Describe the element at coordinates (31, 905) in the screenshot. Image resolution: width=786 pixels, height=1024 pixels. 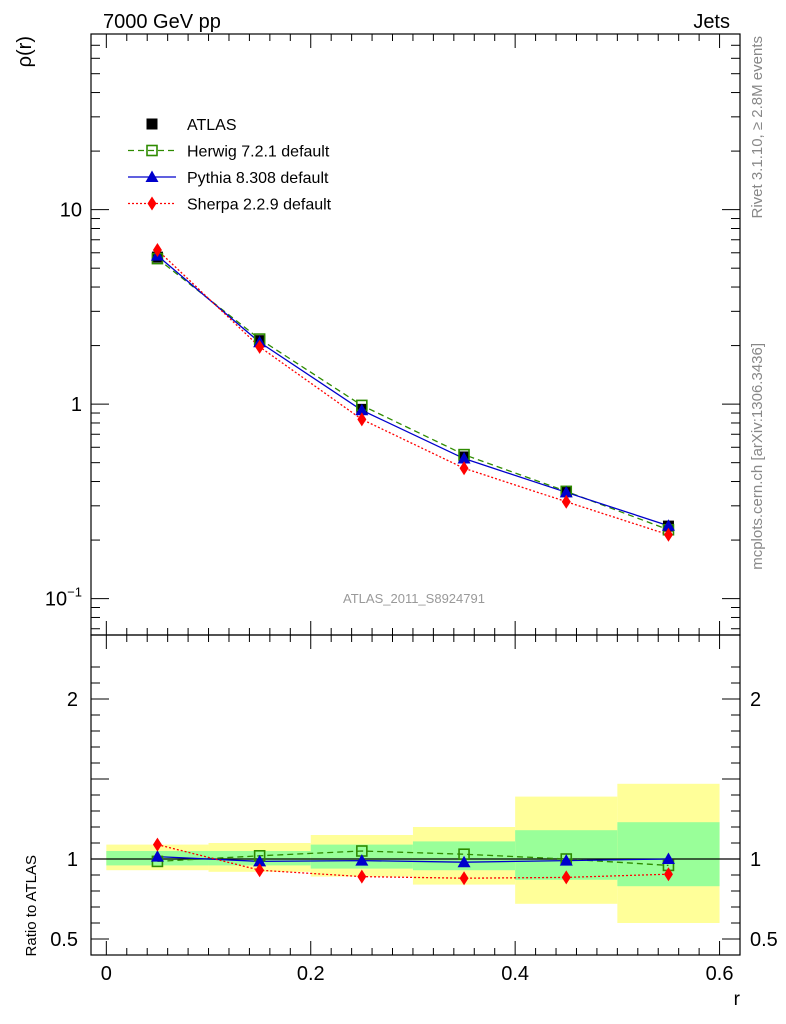
I see `ratio-y-axis-label: Ratio to ATLAS` at that location.